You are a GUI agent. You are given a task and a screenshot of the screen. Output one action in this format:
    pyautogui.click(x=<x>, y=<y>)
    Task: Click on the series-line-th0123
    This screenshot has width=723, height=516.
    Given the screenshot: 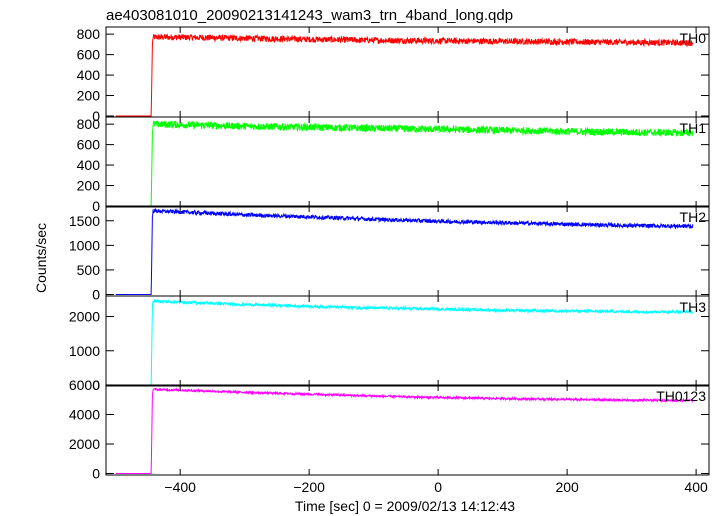 What is the action you would take?
    pyautogui.click(x=404, y=430)
    